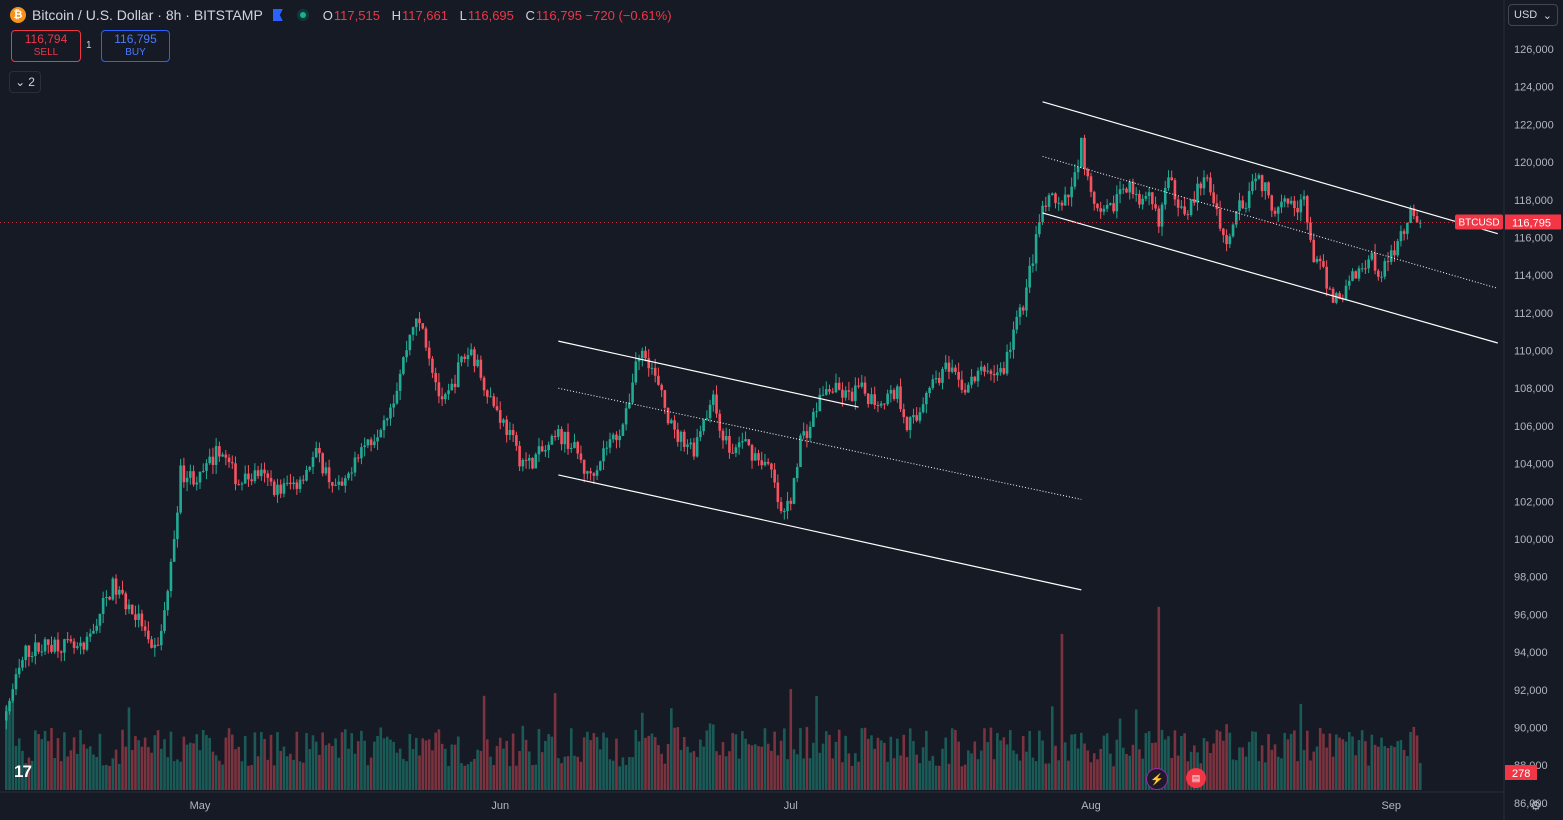  What do you see at coordinates (1479, 222) in the screenshot?
I see `symbol-price-tag: BTCUSD` at bounding box center [1479, 222].